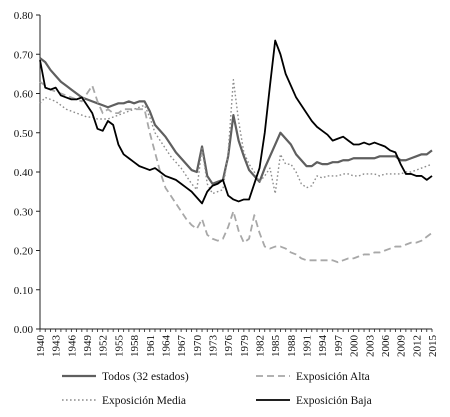  I want to click on y-tick-label: 0.80, so click(24, 16).